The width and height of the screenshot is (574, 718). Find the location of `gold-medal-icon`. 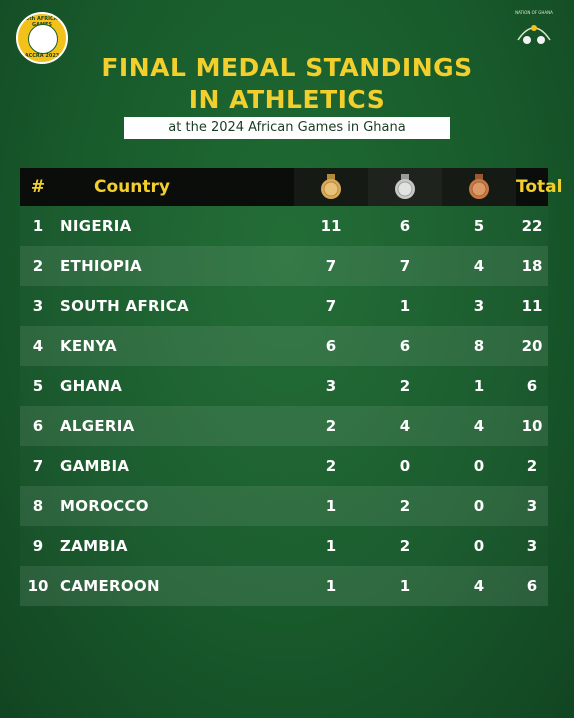

gold-medal-icon is located at coordinates (331, 186).